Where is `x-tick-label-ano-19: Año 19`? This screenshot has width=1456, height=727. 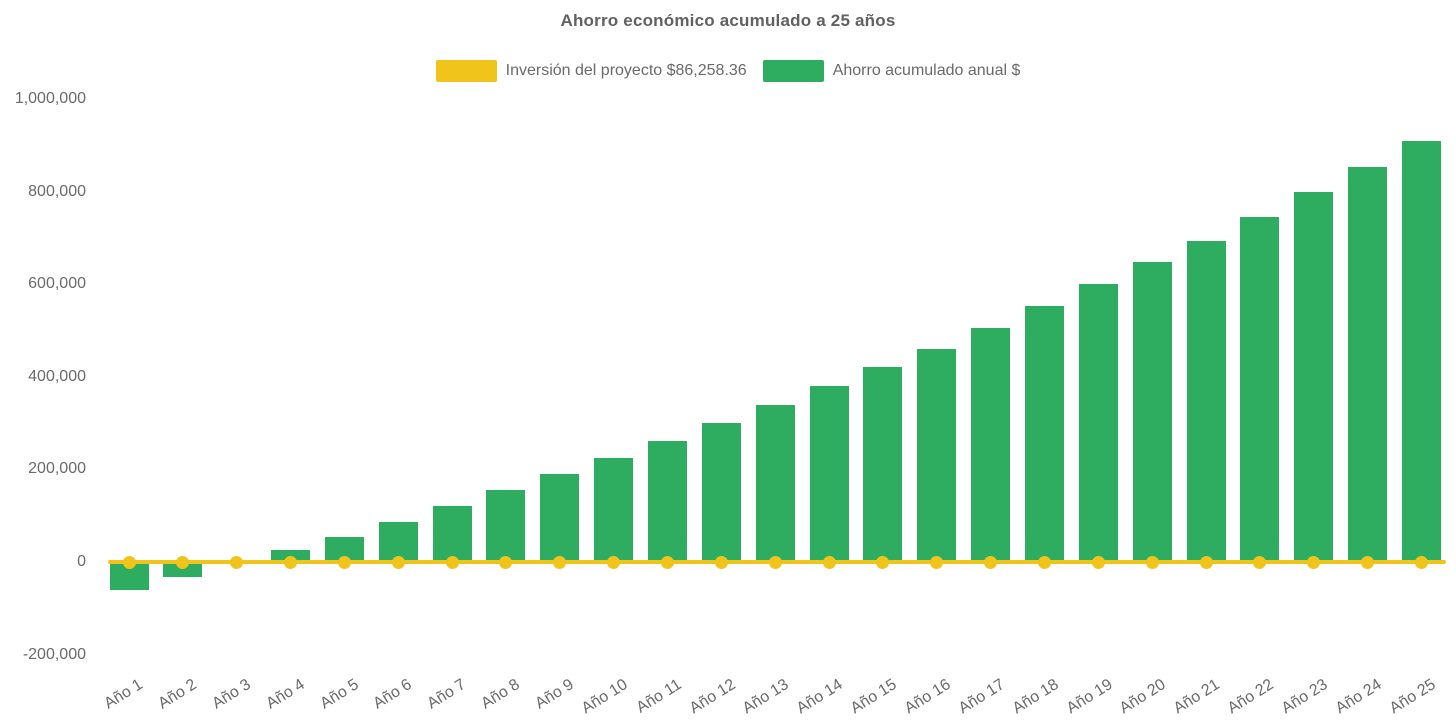
x-tick-label-ano-19: Año 19 is located at coordinates (1089, 697).